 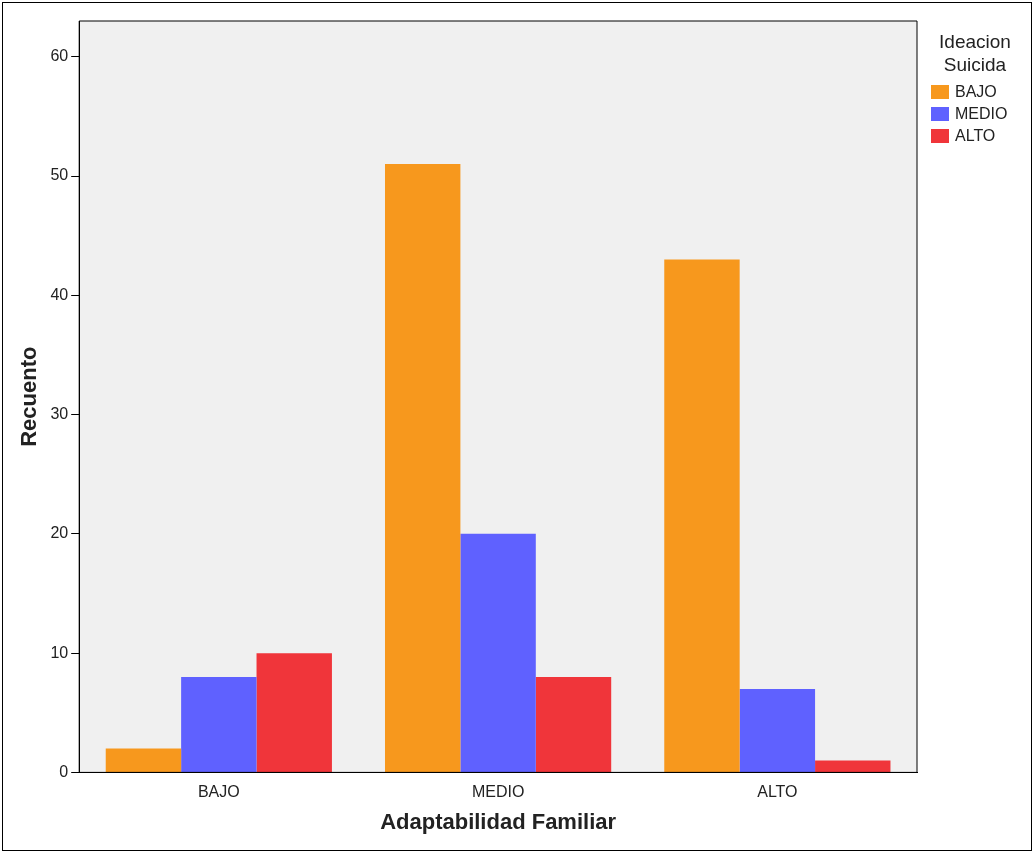 What do you see at coordinates (218, 792) in the screenshot?
I see `x-tick-label: BAJO` at bounding box center [218, 792].